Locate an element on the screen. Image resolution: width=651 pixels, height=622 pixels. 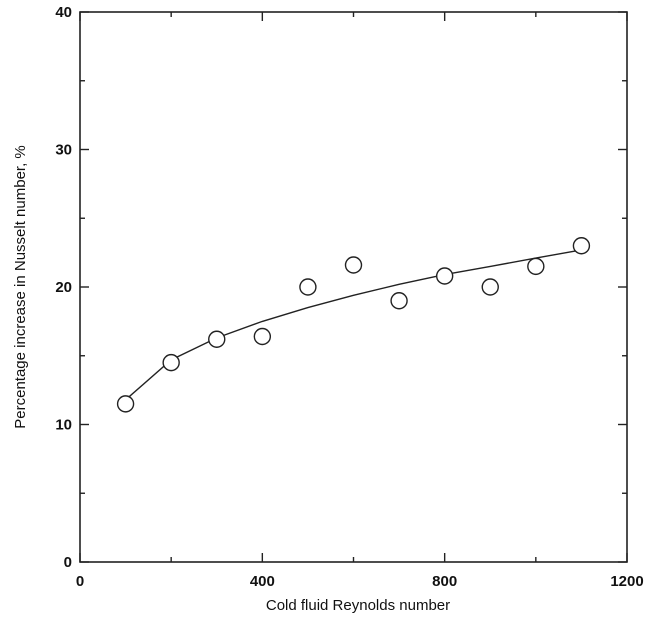
x-tick-label: 800 is located at coordinates (444, 581).